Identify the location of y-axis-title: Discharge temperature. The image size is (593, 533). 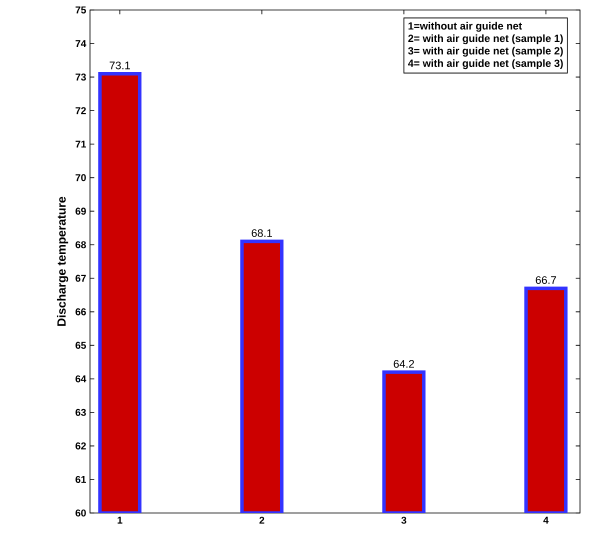
(62, 261).